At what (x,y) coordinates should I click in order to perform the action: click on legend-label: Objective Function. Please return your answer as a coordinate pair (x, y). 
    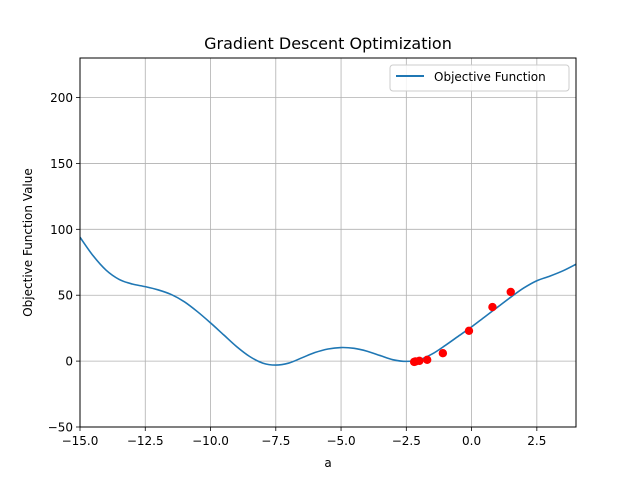
    Looking at the image, I should click on (490, 77).